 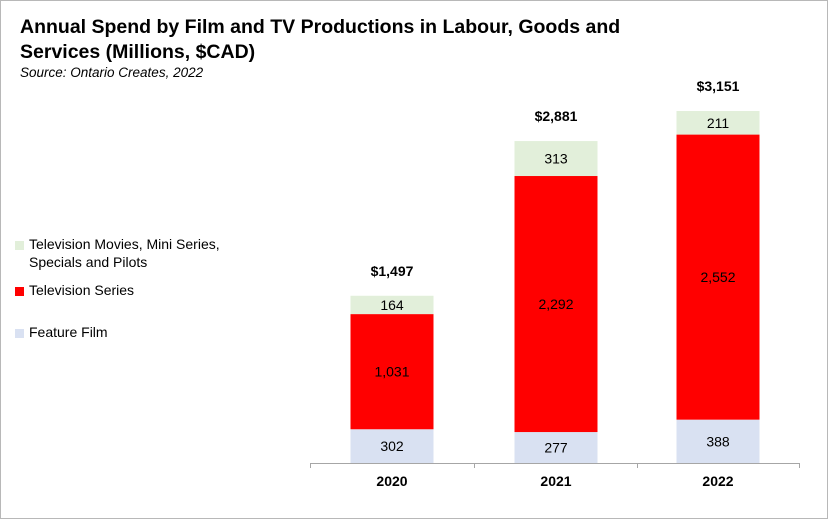 I want to click on bar-feature-film-2021, so click(x=556, y=447).